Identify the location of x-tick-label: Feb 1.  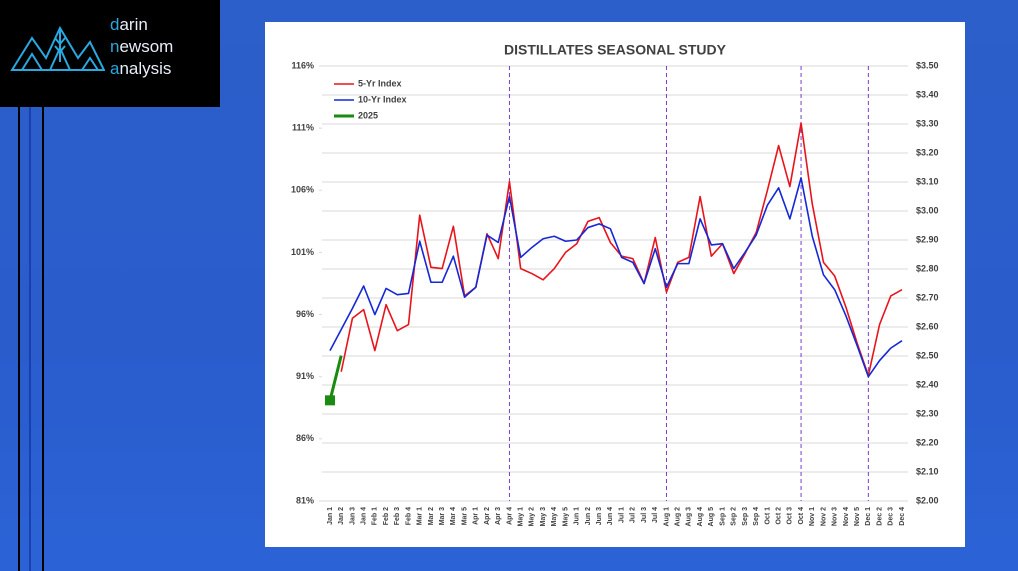
(375, 516).